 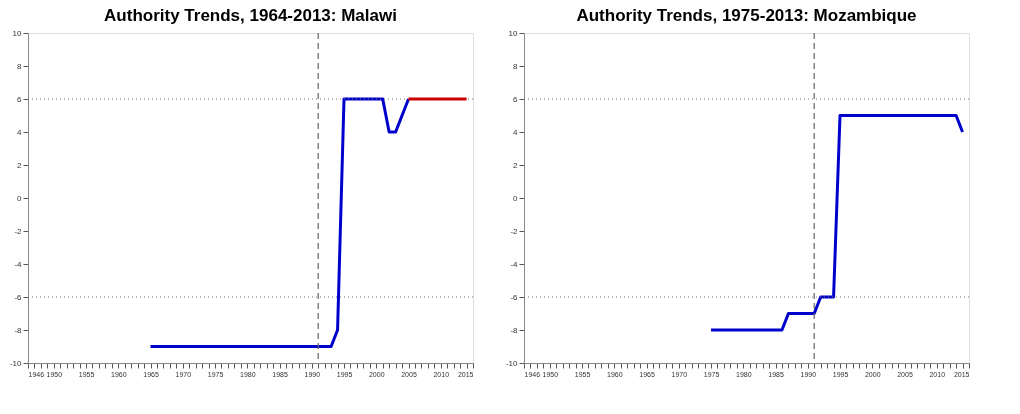 What do you see at coordinates (250, 15) in the screenshot?
I see `chart-title: Authority Trends, 1964-2013: Malawi` at bounding box center [250, 15].